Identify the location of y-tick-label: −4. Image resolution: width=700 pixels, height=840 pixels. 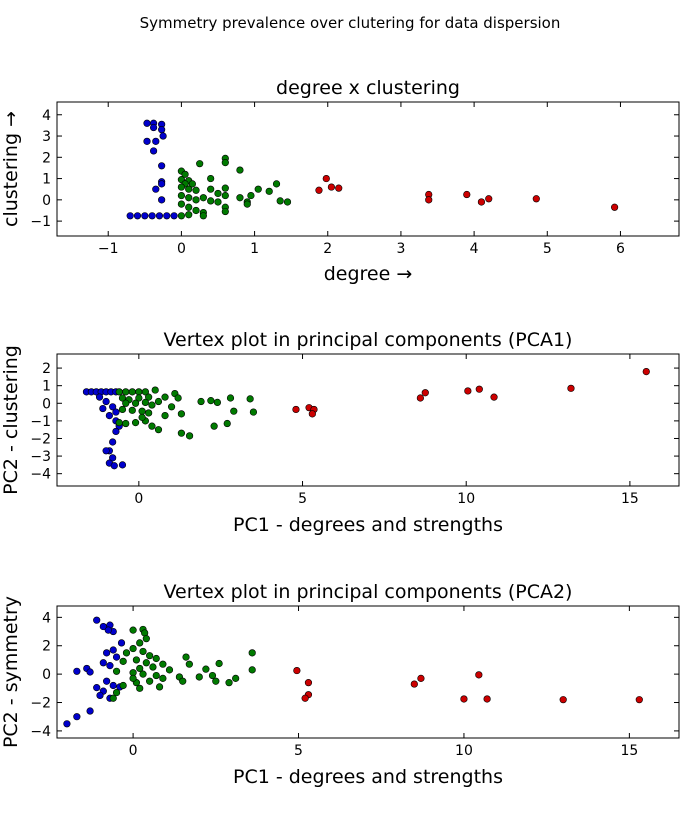
(40, 475).